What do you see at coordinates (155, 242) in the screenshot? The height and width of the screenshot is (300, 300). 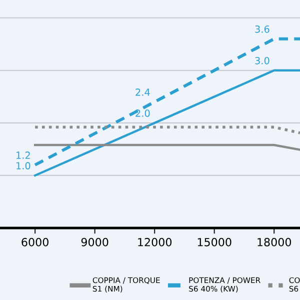 I see `x-tick-label: 12000` at bounding box center [155, 242].